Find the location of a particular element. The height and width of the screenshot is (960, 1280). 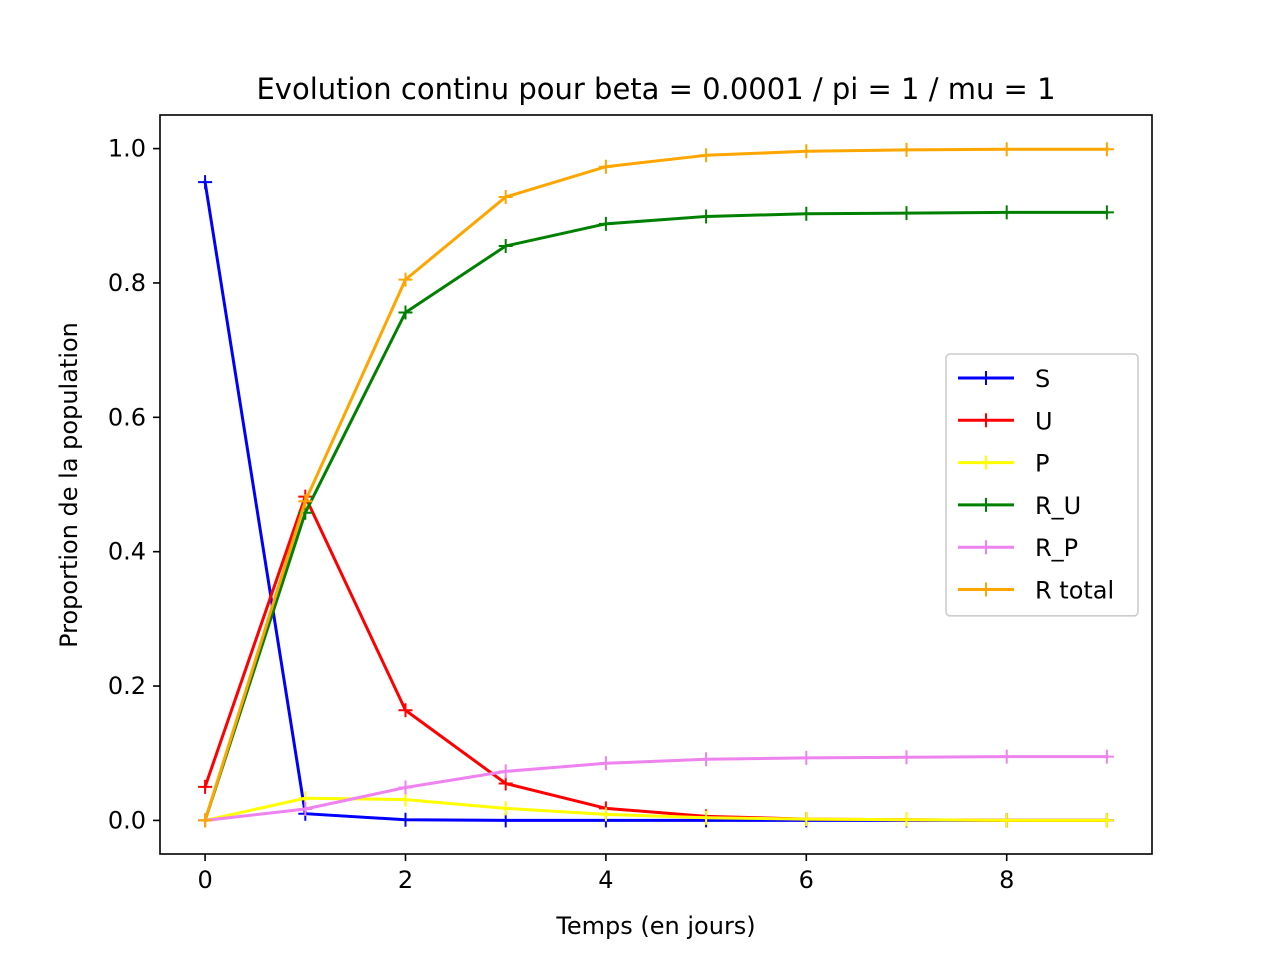

y-tick-label: 0.6 is located at coordinates (127, 417).